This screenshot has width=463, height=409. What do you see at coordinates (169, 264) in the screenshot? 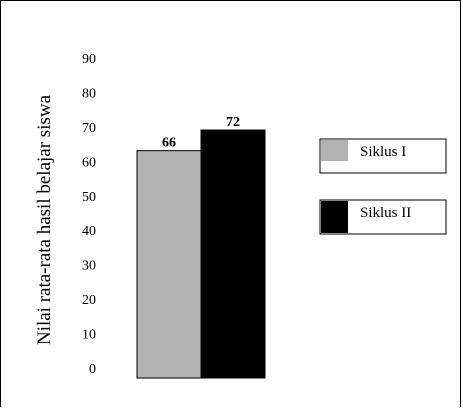
I see `bar-siklus-i` at bounding box center [169, 264].